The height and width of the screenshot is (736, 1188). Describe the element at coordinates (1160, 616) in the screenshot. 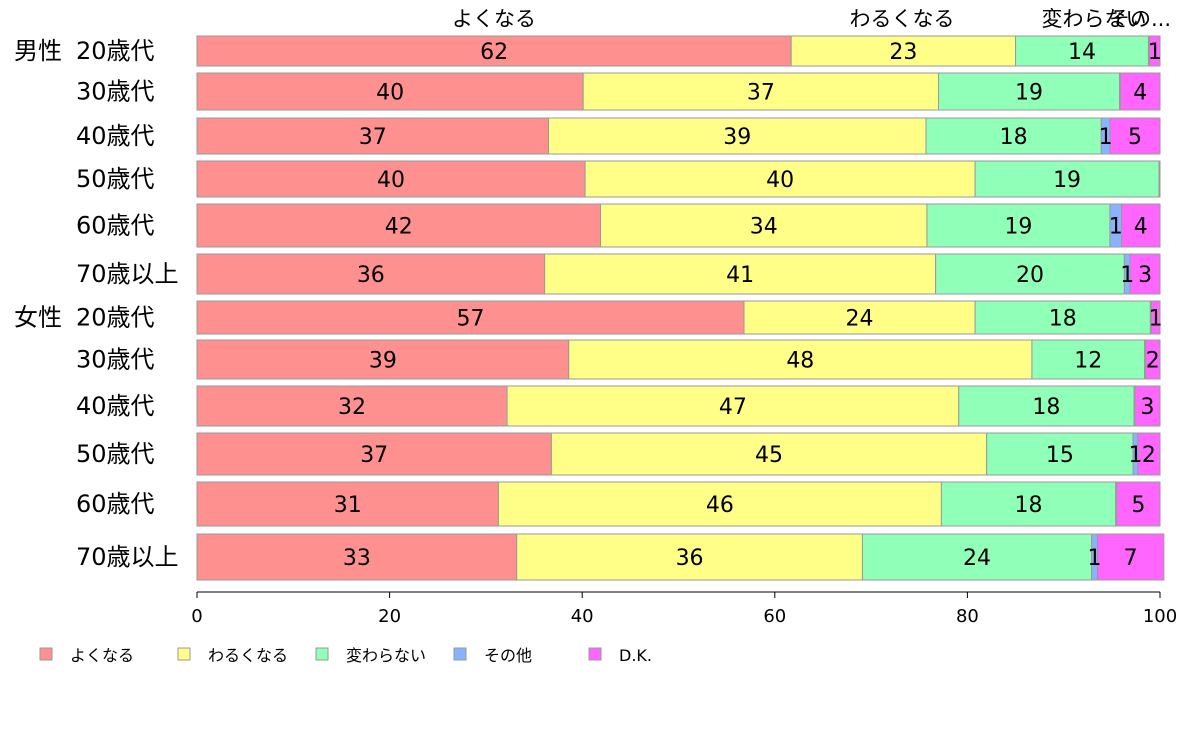

I see `x-tick-label: 100` at that location.